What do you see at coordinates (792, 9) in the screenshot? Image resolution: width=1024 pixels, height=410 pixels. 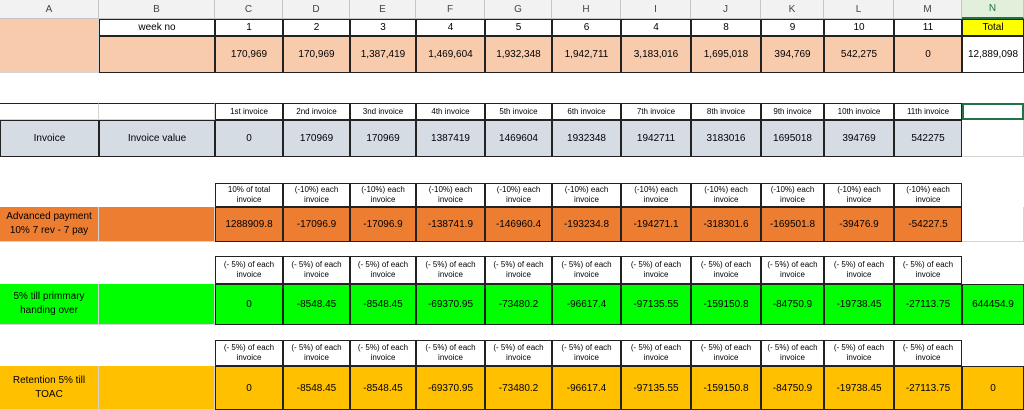 I see `column-header-k: K` at bounding box center [792, 9].